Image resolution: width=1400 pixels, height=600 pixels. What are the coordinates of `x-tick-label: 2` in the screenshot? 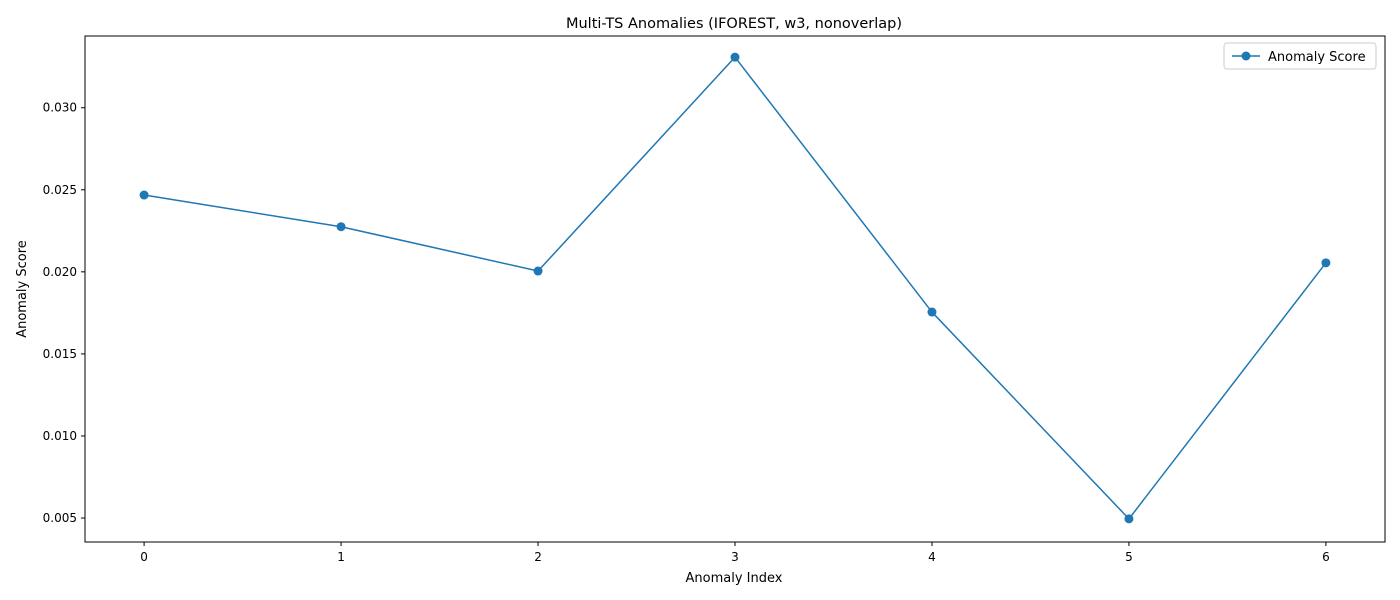 It's located at (538, 557).